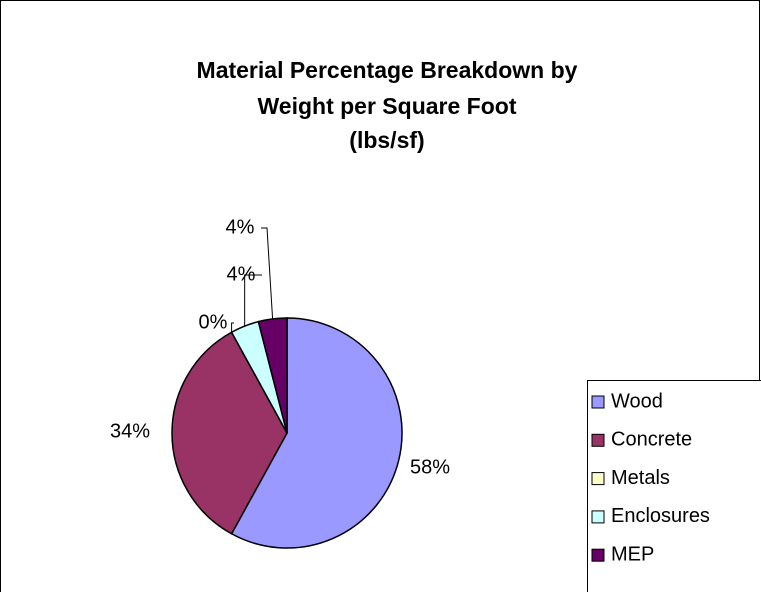 Image resolution: width=761 pixels, height=592 pixels. What do you see at coordinates (640, 478) in the screenshot?
I see `legend-label: Metals` at bounding box center [640, 478].